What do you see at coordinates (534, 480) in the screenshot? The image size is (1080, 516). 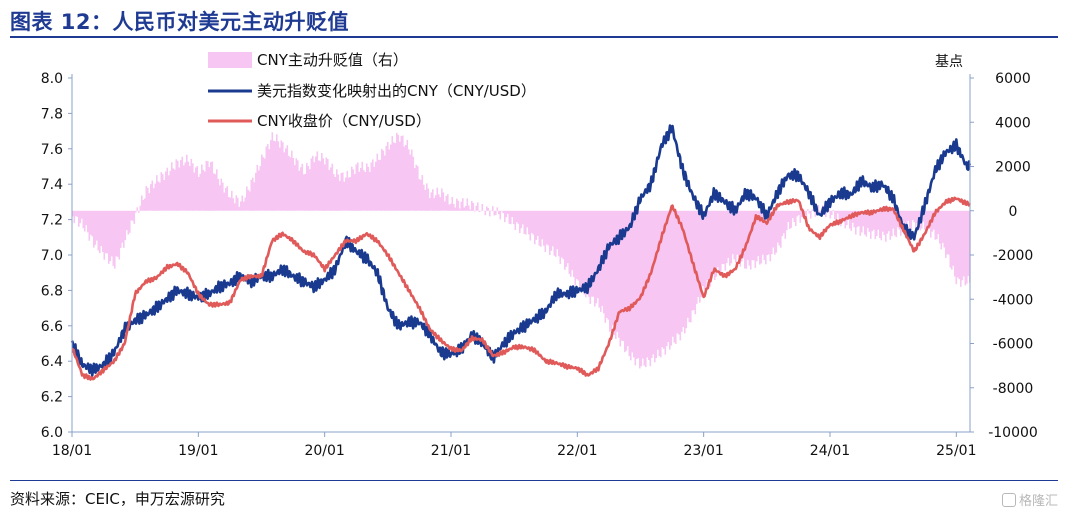 I see `footer-rule` at bounding box center [534, 480].